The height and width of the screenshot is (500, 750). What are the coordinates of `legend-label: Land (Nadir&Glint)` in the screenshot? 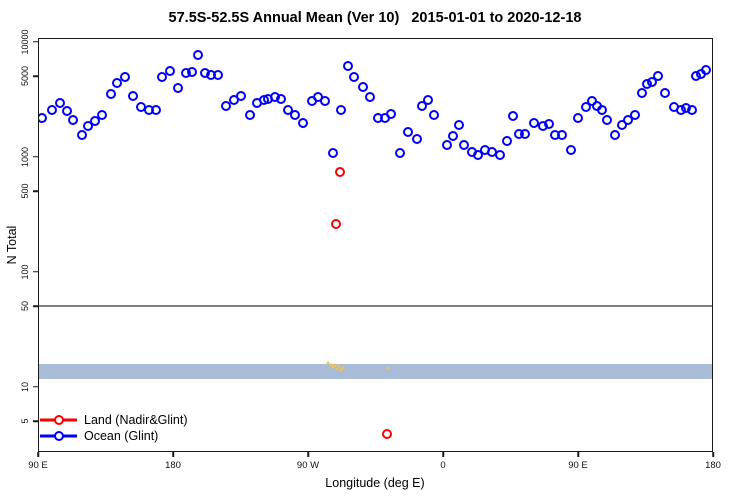 It's located at (136, 420).